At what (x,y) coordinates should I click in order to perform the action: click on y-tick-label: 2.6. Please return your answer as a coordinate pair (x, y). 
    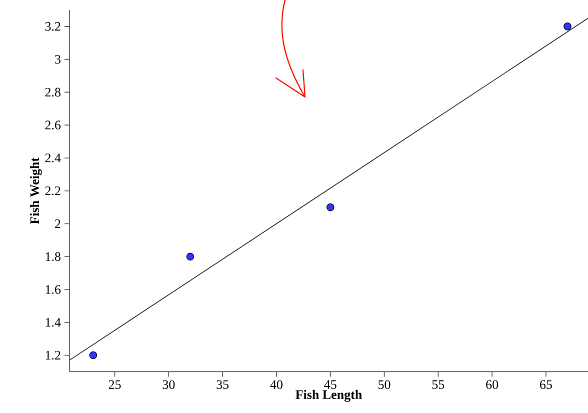
    Looking at the image, I should click on (53, 125).